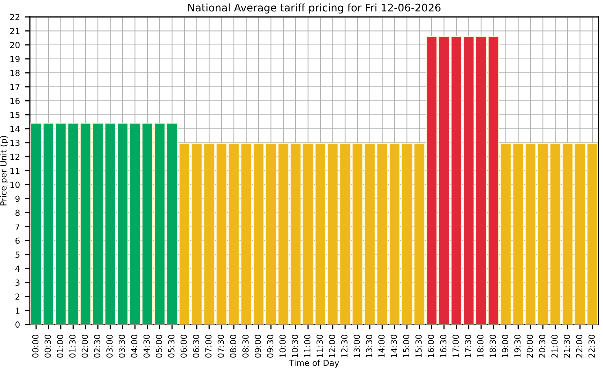 The image size is (603, 382). Describe the element at coordinates (344, 346) in the screenshot. I see `x-tick-label: 12:30` at that location.